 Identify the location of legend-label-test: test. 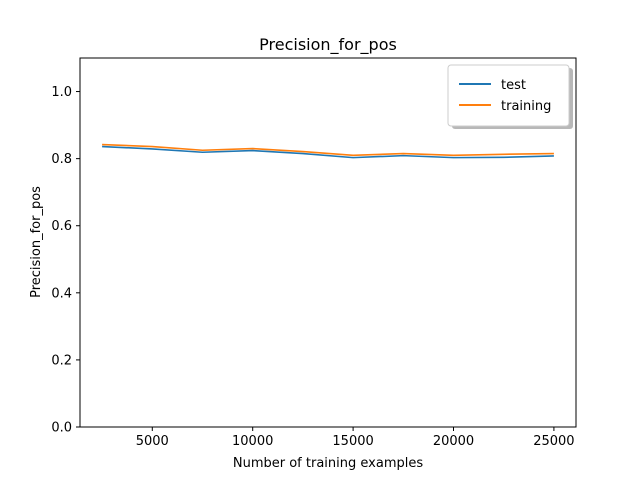
(513, 85).